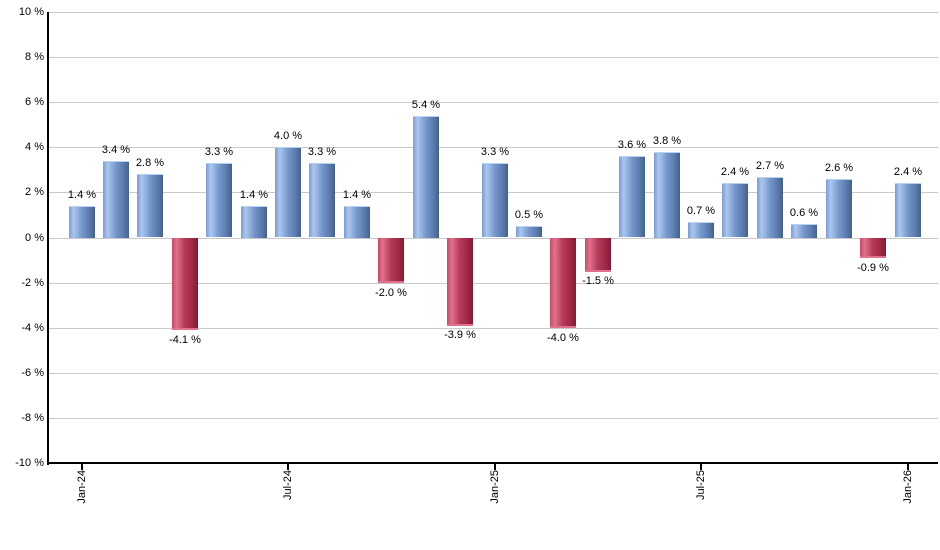  I want to click on bar-value-label: 2.8 %, so click(150, 163).